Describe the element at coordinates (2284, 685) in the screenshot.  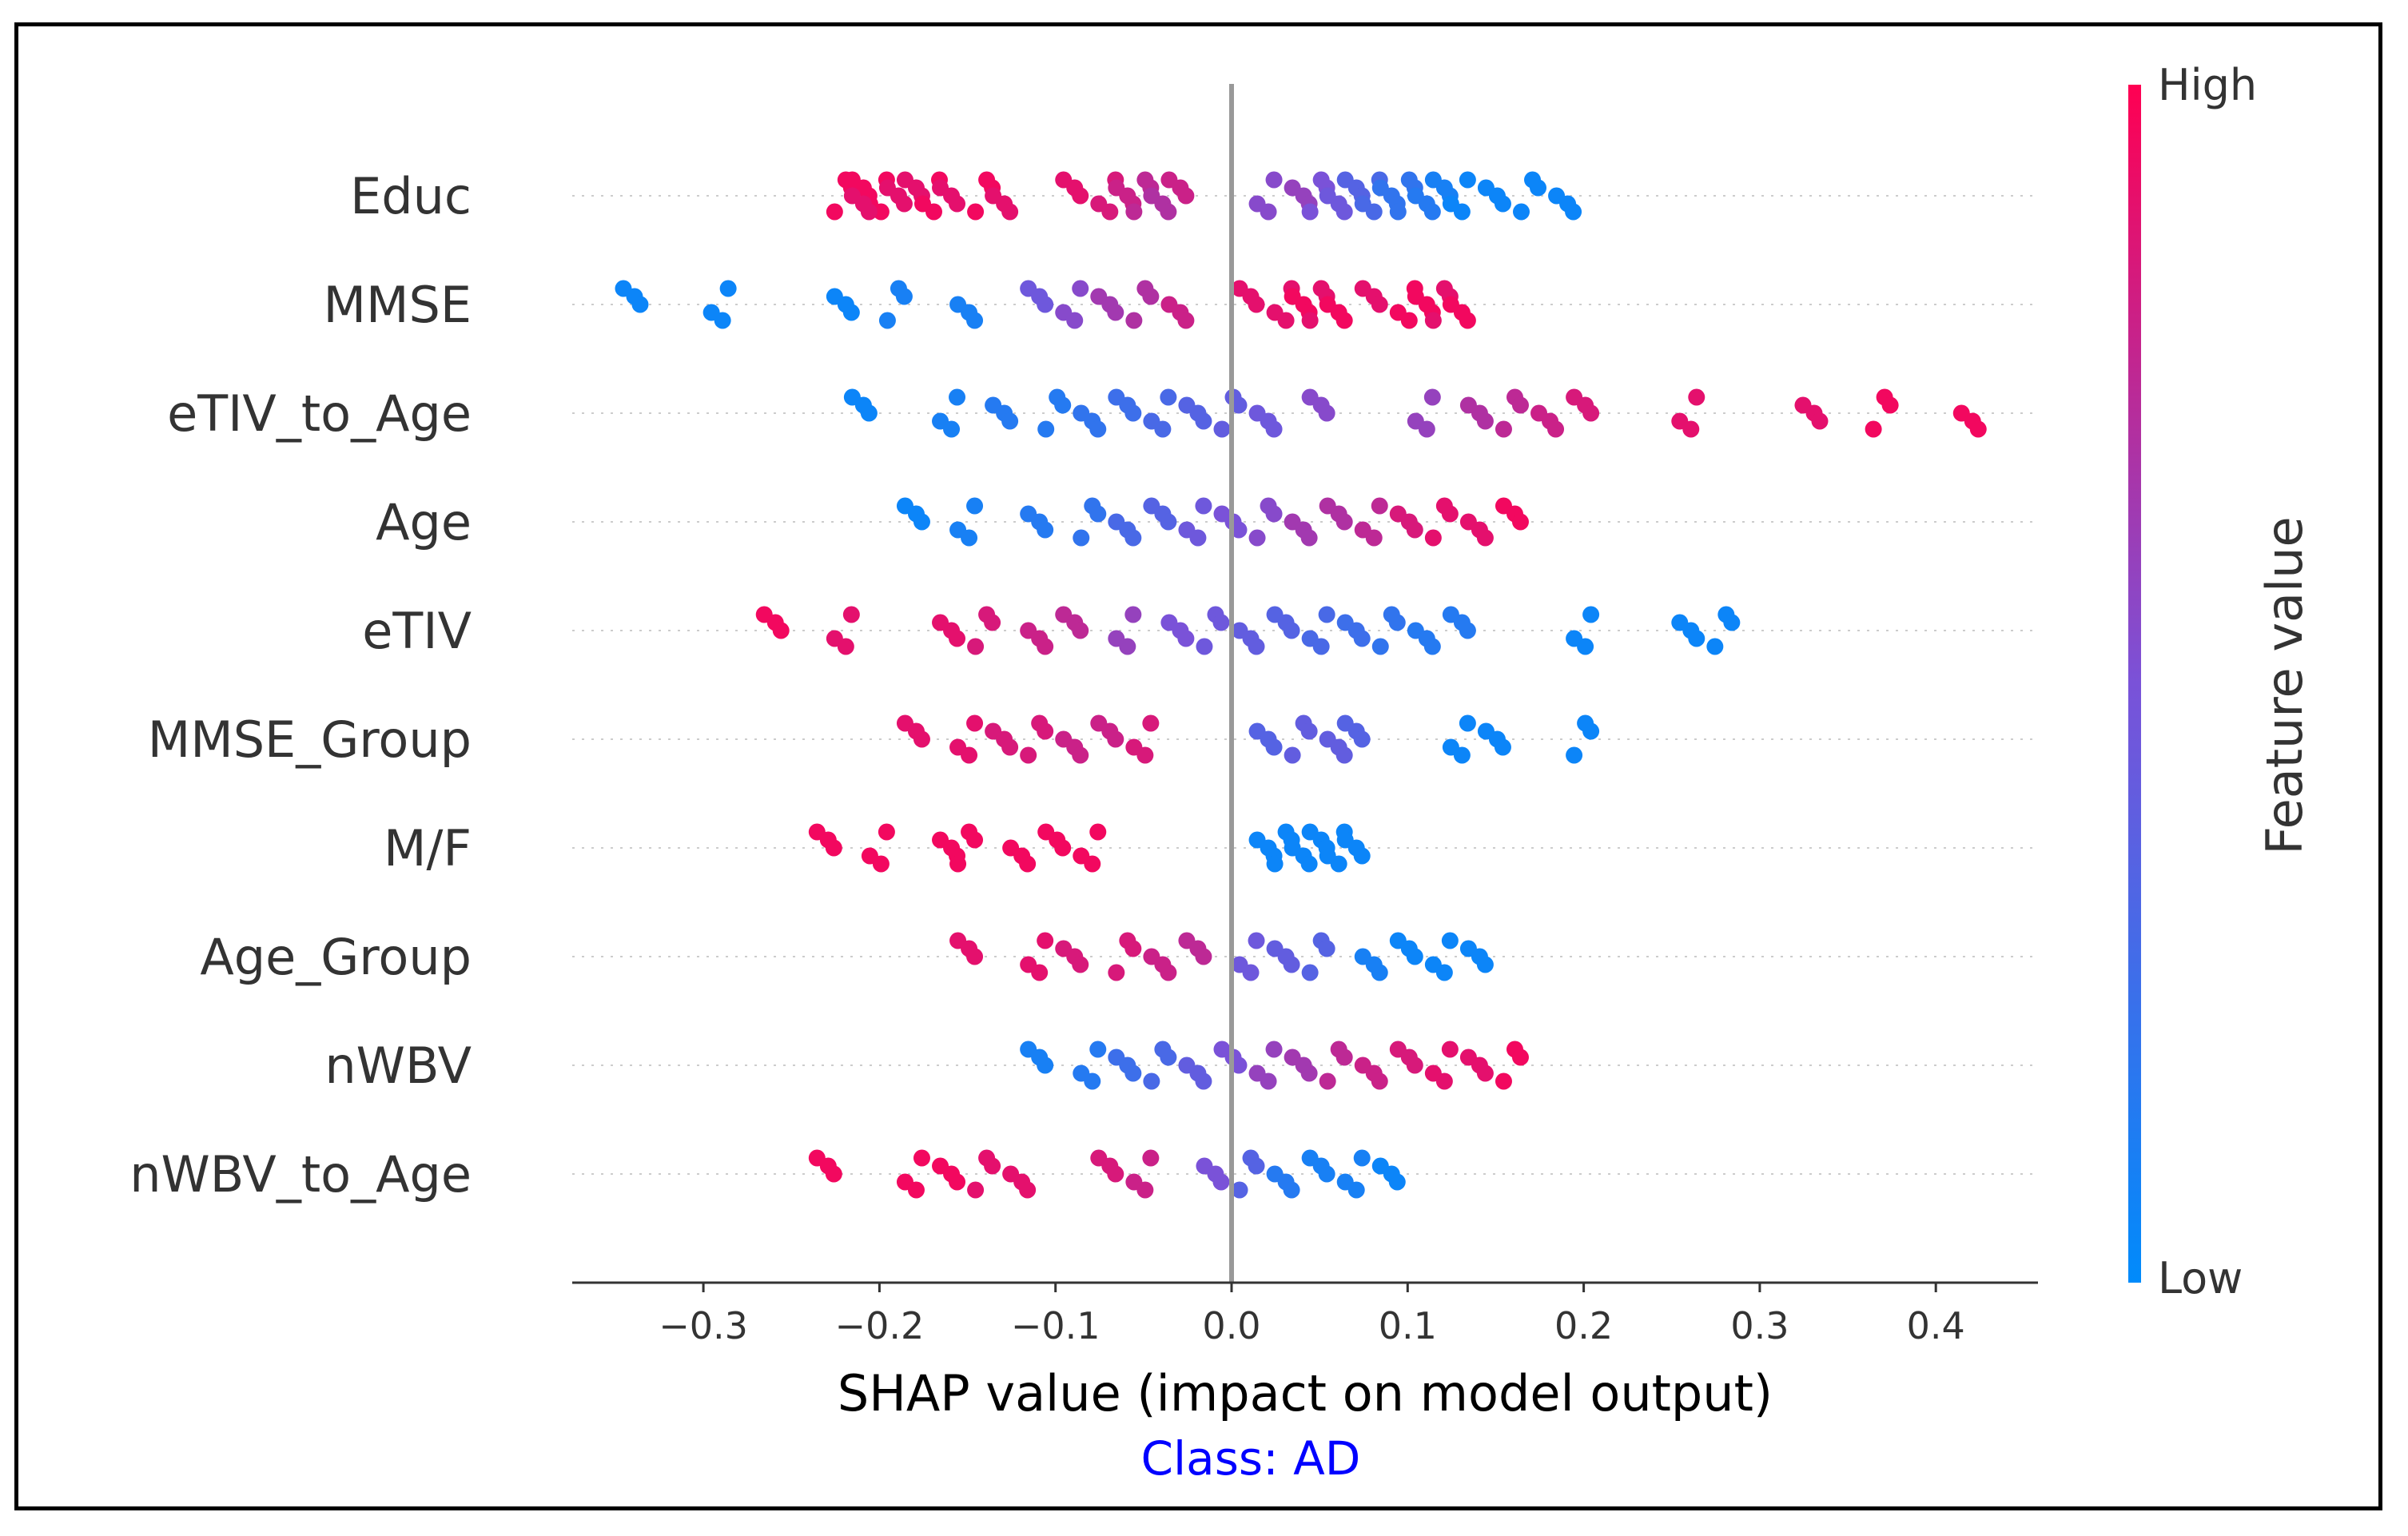
I see `colorbar-title: Feature value` at that location.